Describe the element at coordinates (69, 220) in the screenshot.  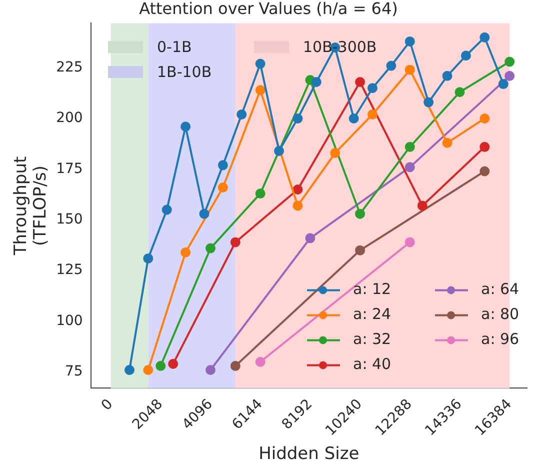
I see `y-tick-label: 150` at that location.